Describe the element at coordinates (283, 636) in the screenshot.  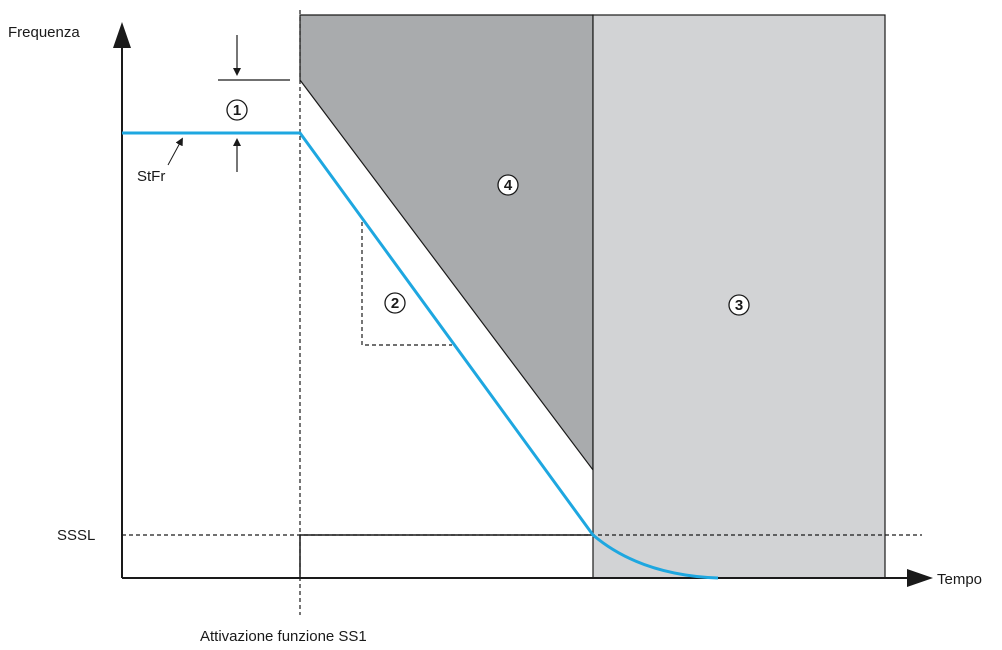
I see `activation-label: Attivazione funzione SS1` at that location.